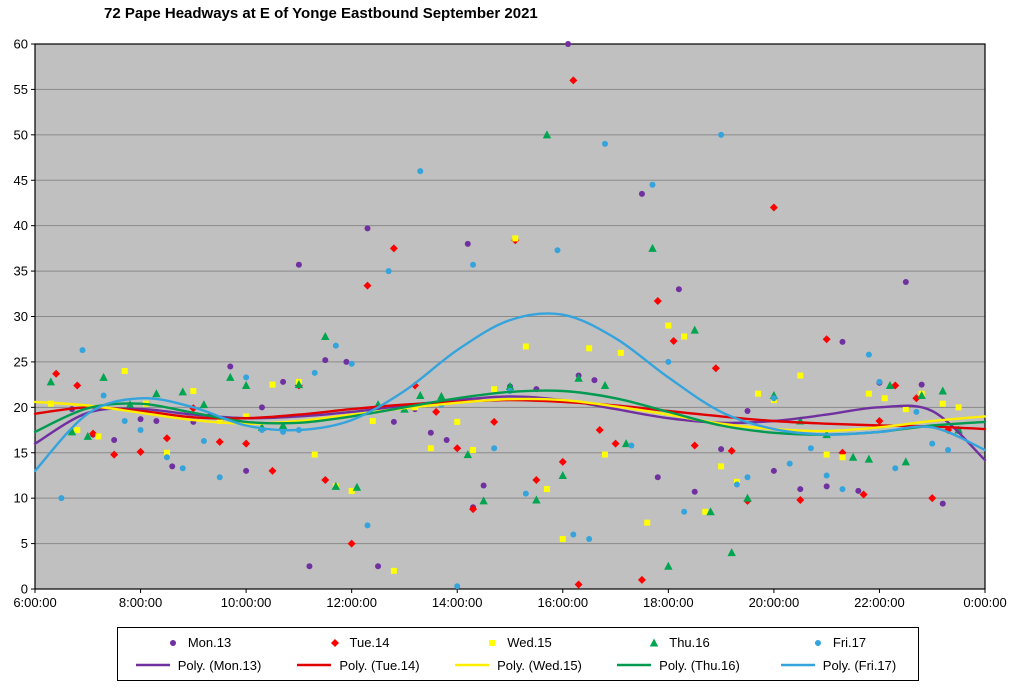  What do you see at coordinates (21, 407) in the screenshot?
I see `y-tick-label: 20` at bounding box center [21, 407].